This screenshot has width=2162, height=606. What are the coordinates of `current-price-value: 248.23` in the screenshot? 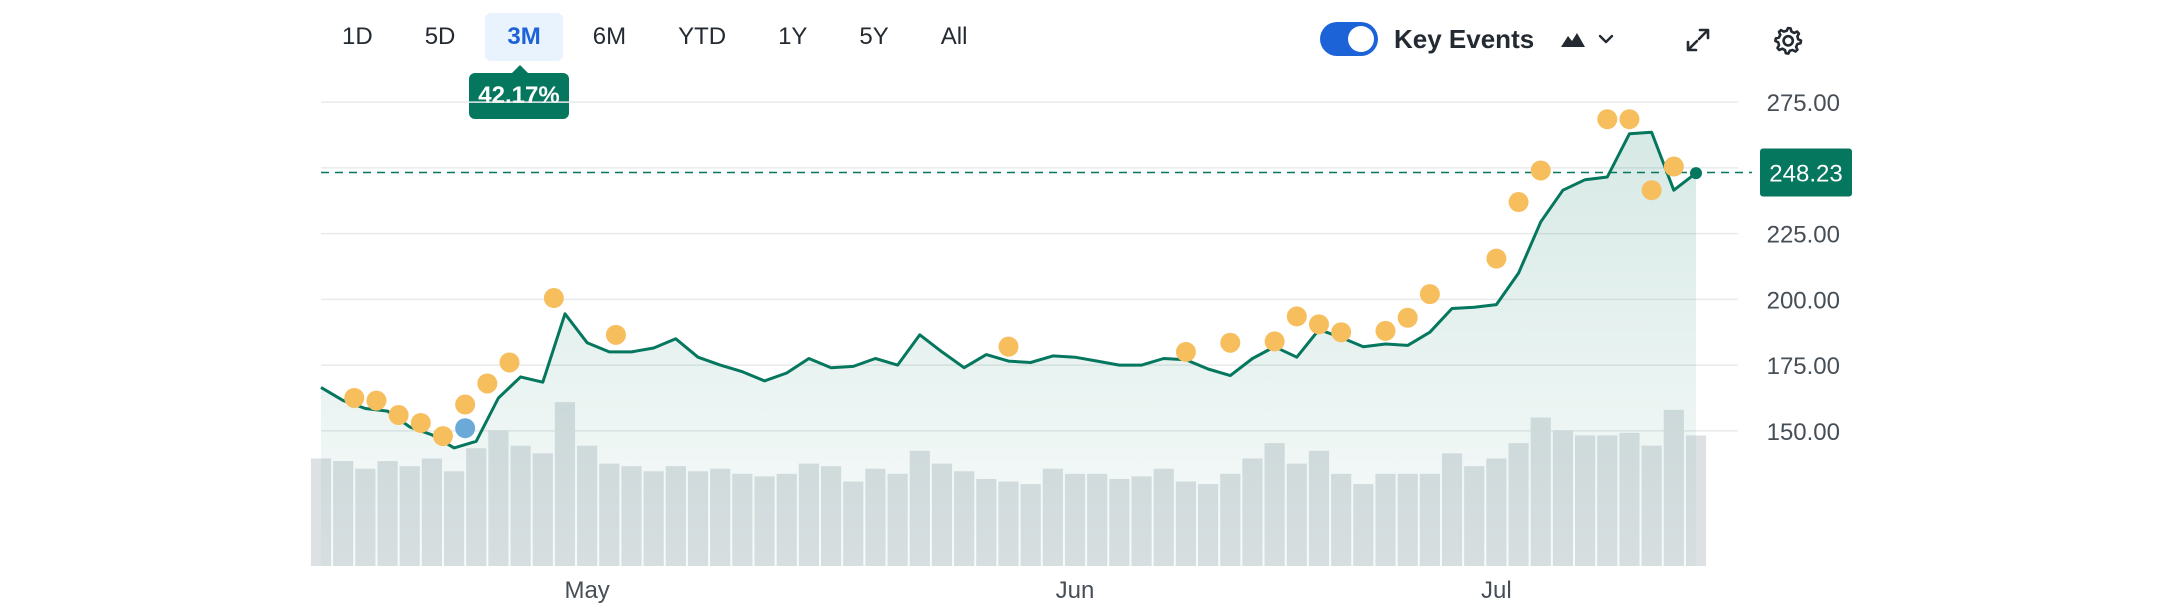 It's located at (1805, 173).